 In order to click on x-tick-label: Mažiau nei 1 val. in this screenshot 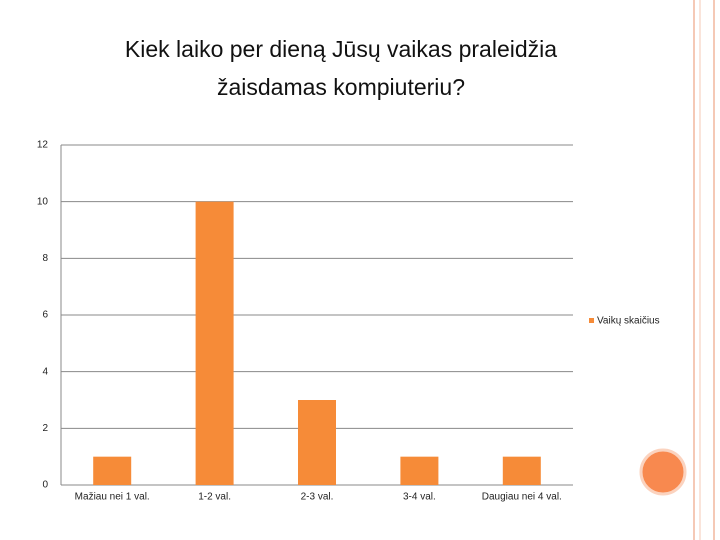, I will do `click(112, 497)`.